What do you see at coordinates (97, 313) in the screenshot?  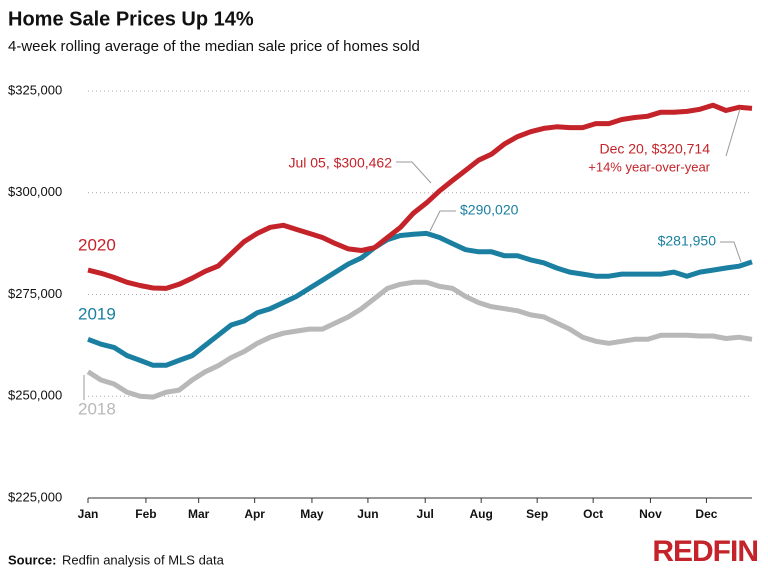 I see `series-label: 2019` at bounding box center [97, 313].